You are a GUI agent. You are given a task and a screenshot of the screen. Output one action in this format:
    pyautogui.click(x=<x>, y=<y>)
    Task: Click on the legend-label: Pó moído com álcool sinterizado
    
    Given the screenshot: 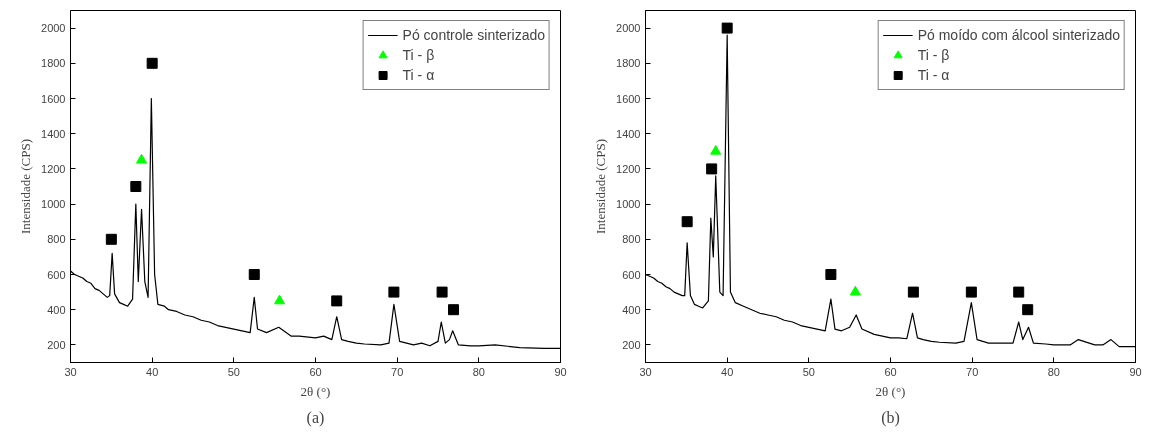 What is the action you would take?
    pyautogui.click(x=1018, y=35)
    